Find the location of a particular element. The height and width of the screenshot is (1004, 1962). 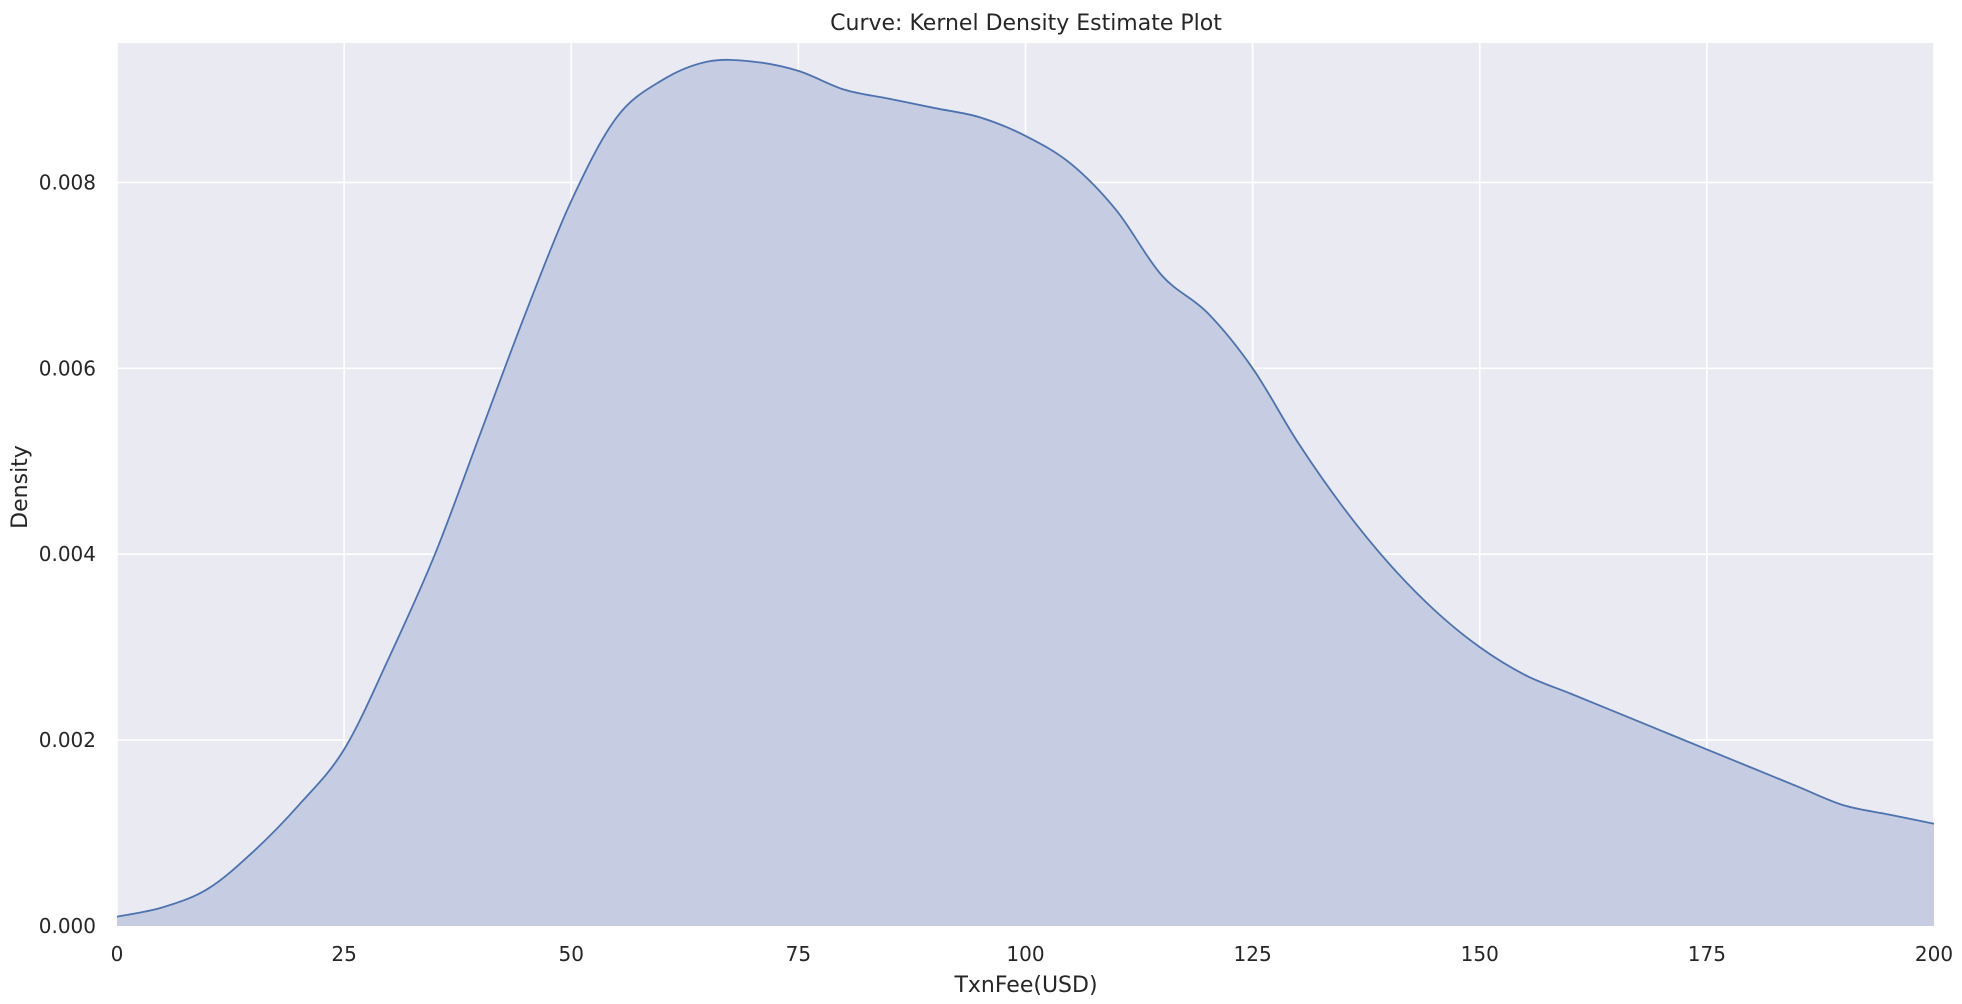

y-tick-label: 0.008 is located at coordinates (67, 182).